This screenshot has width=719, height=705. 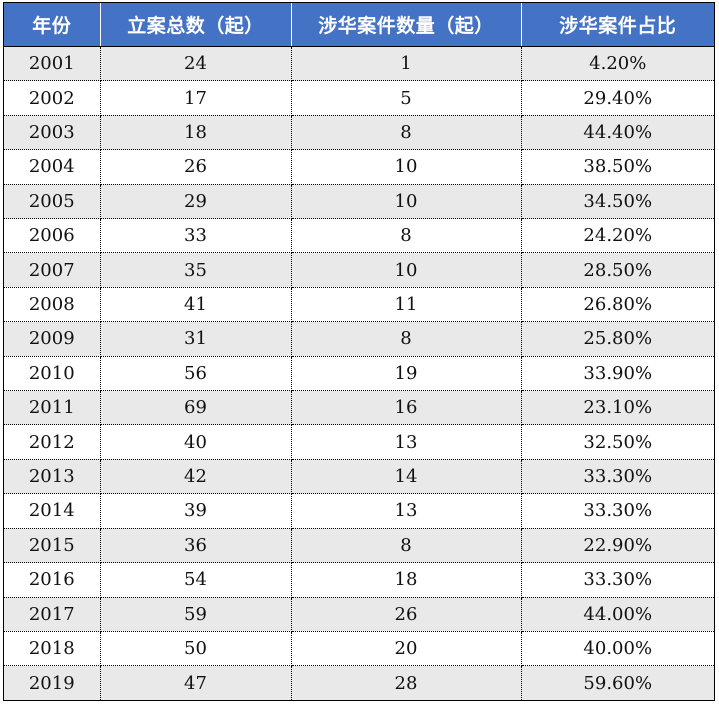 I want to click on table-row: 2003 18 8 44.40%, so click(x=359, y=133).